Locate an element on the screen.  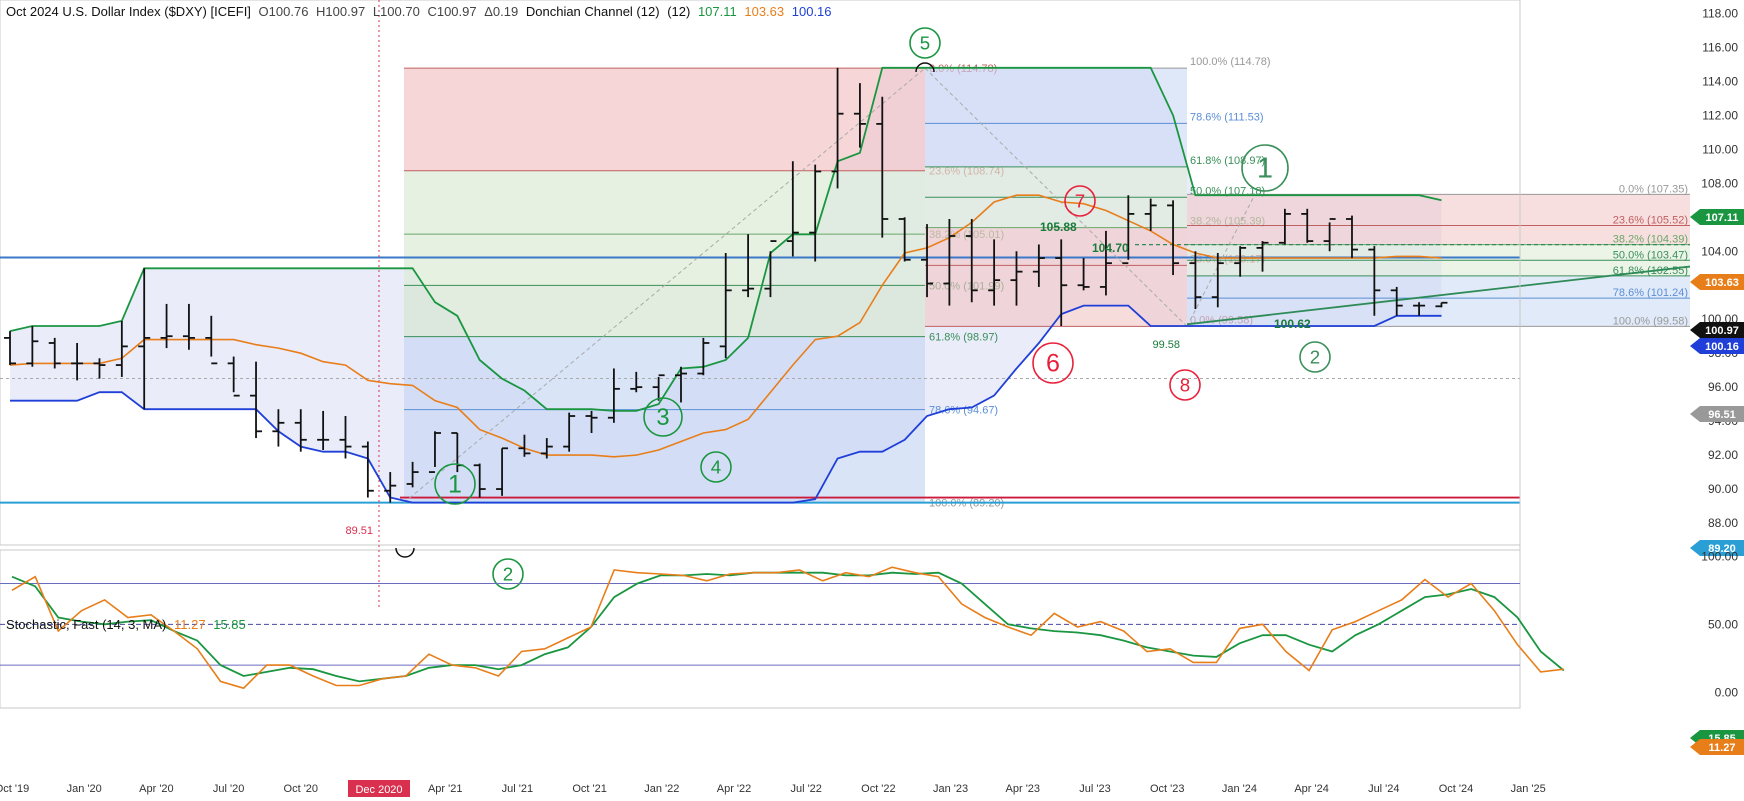
stochastic-d-value: 15.85 is located at coordinates (229, 624).